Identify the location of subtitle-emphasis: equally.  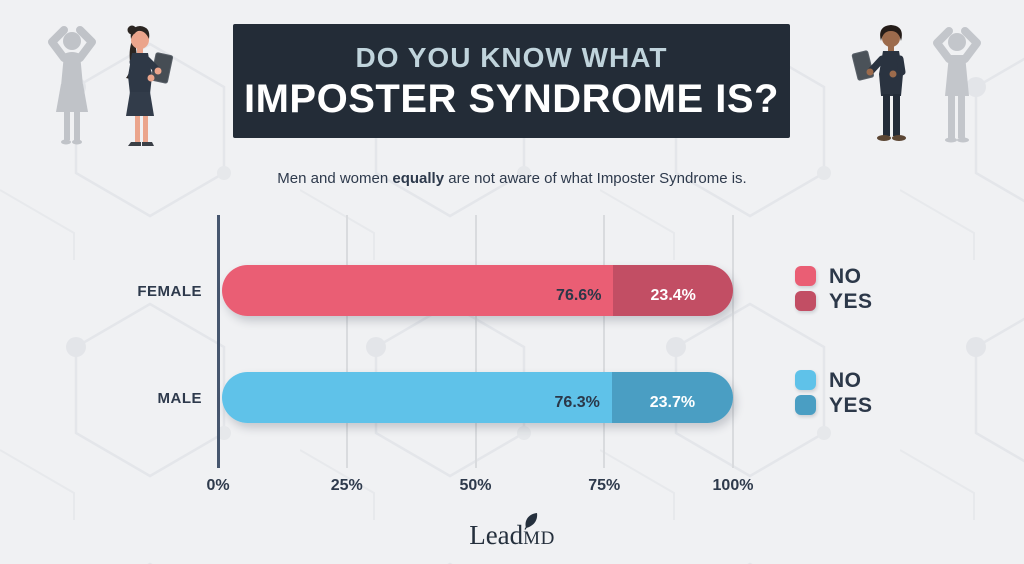
(418, 178).